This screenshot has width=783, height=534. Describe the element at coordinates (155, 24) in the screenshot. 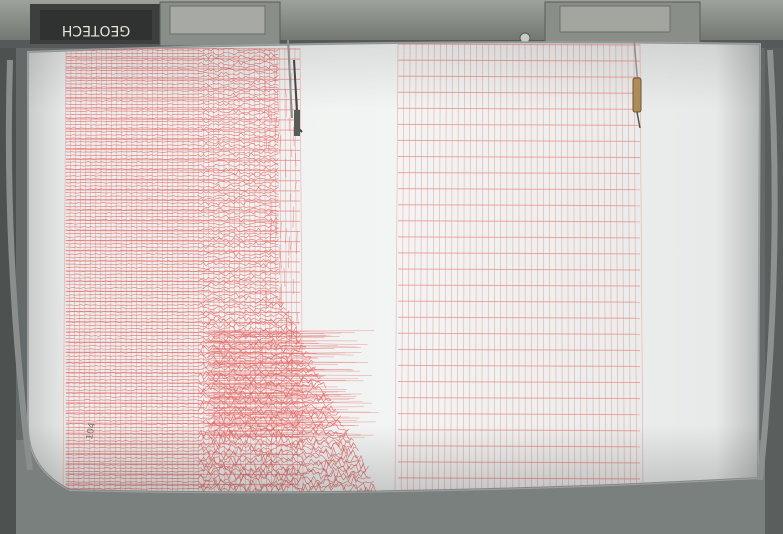

I see `left-bracket: GEOTECH` at that location.